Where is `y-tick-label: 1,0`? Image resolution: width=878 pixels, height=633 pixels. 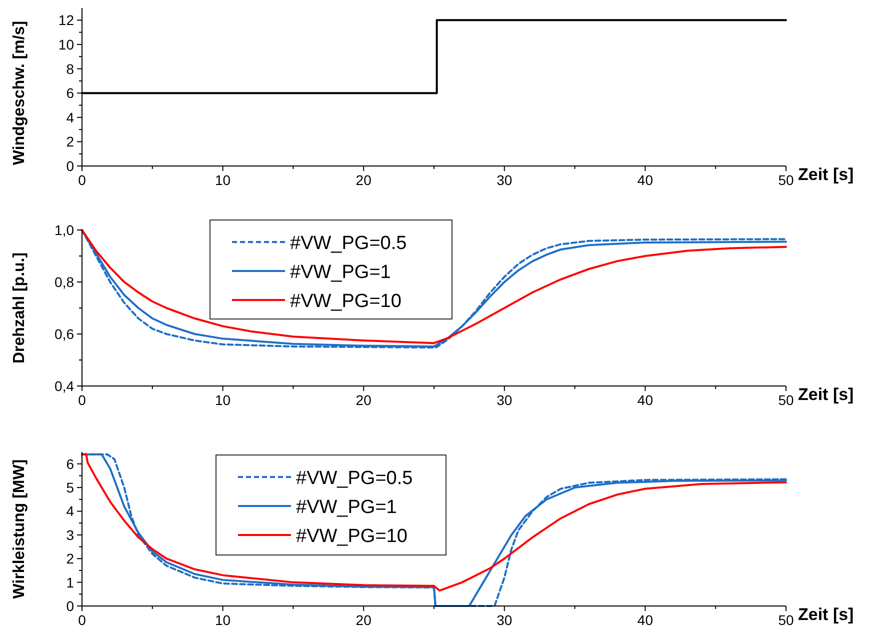 y-tick-label: 1,0 is located at coordinates (64, 230).